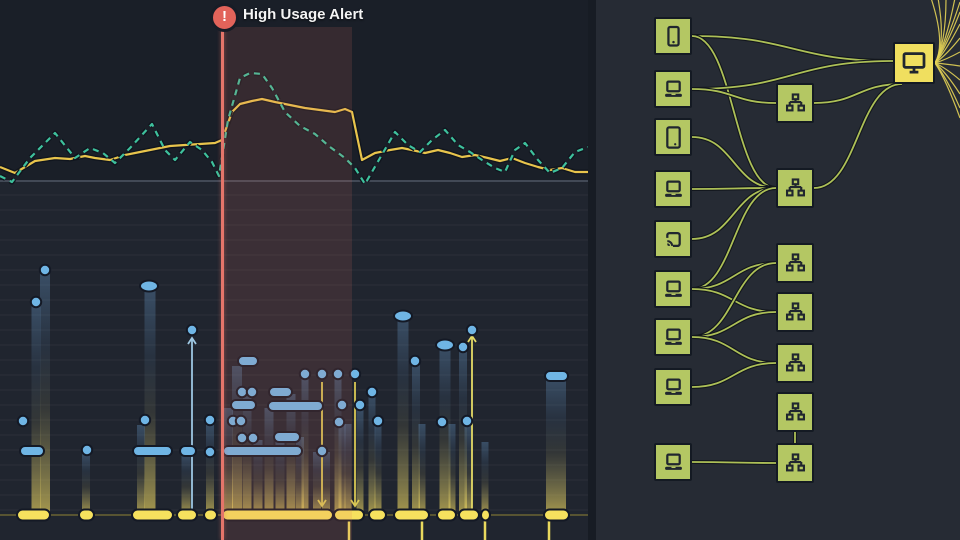  What do you see at coordinates (294, 136) in the screenshot?
I see `usage-line-solid` at bounding box center [294, 136].